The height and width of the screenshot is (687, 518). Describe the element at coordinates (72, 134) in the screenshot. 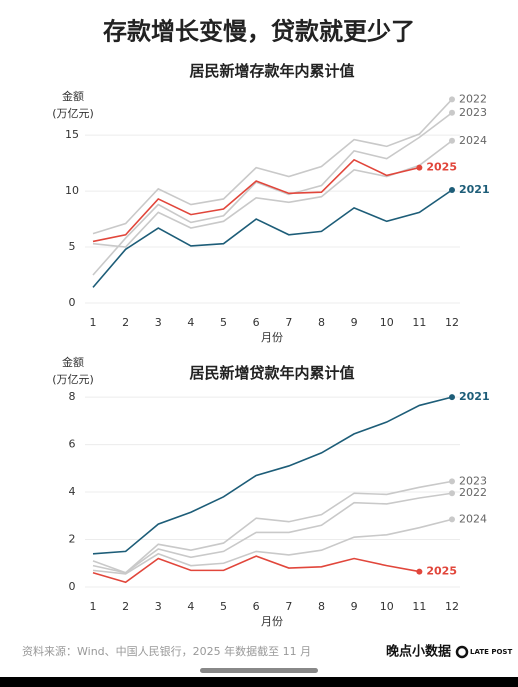

I see `y-tick-label: 15` at that location.